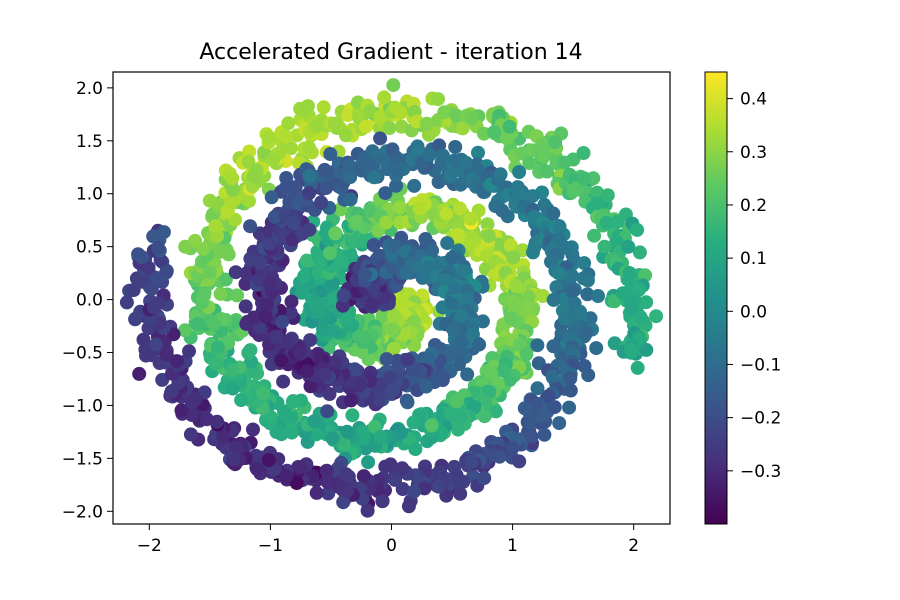 The width and height of the screenshot is (900, 600). Describe the element at coordinates (753, 259) in the screenshot. I see `colorbar-tick-label: 0.1` at that location.